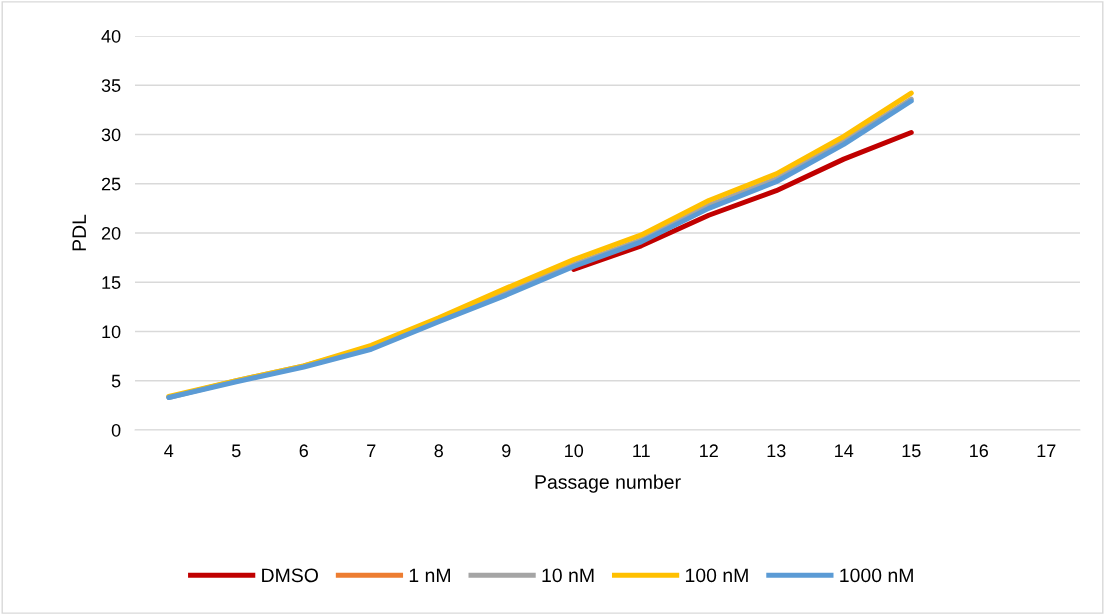 The width and height of the screenshot is (1105, 615). Describe the element at coordinates (111, 332) in the screenshot. I see `y-tick-label: 10` at that location.